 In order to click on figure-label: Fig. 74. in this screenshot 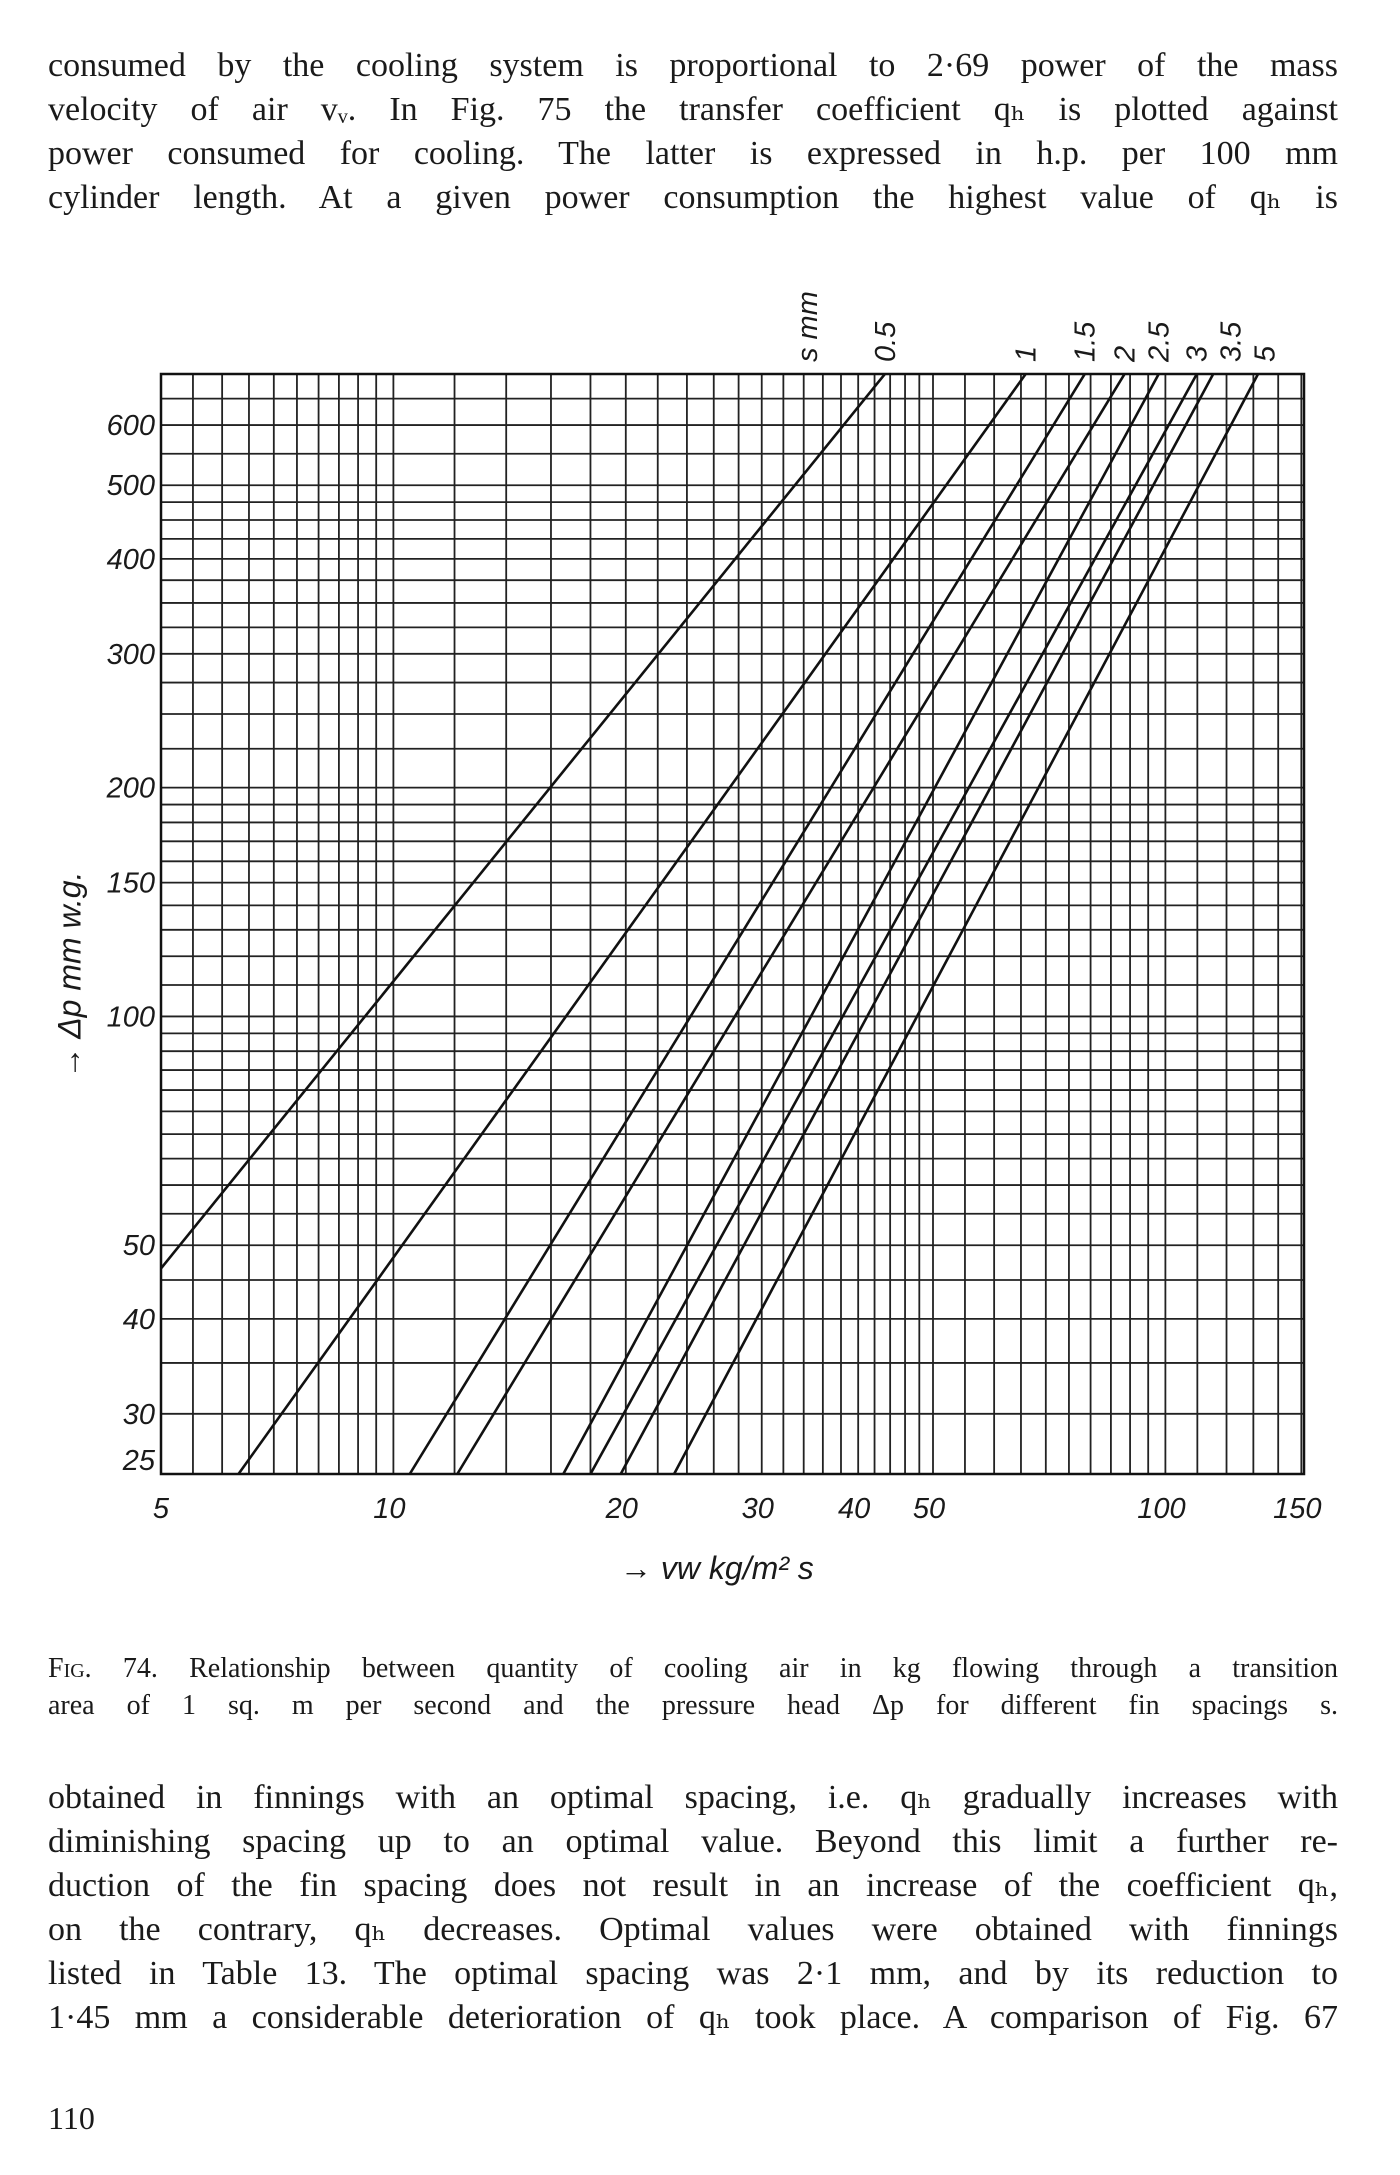, I will do `click(103, 1668)`.